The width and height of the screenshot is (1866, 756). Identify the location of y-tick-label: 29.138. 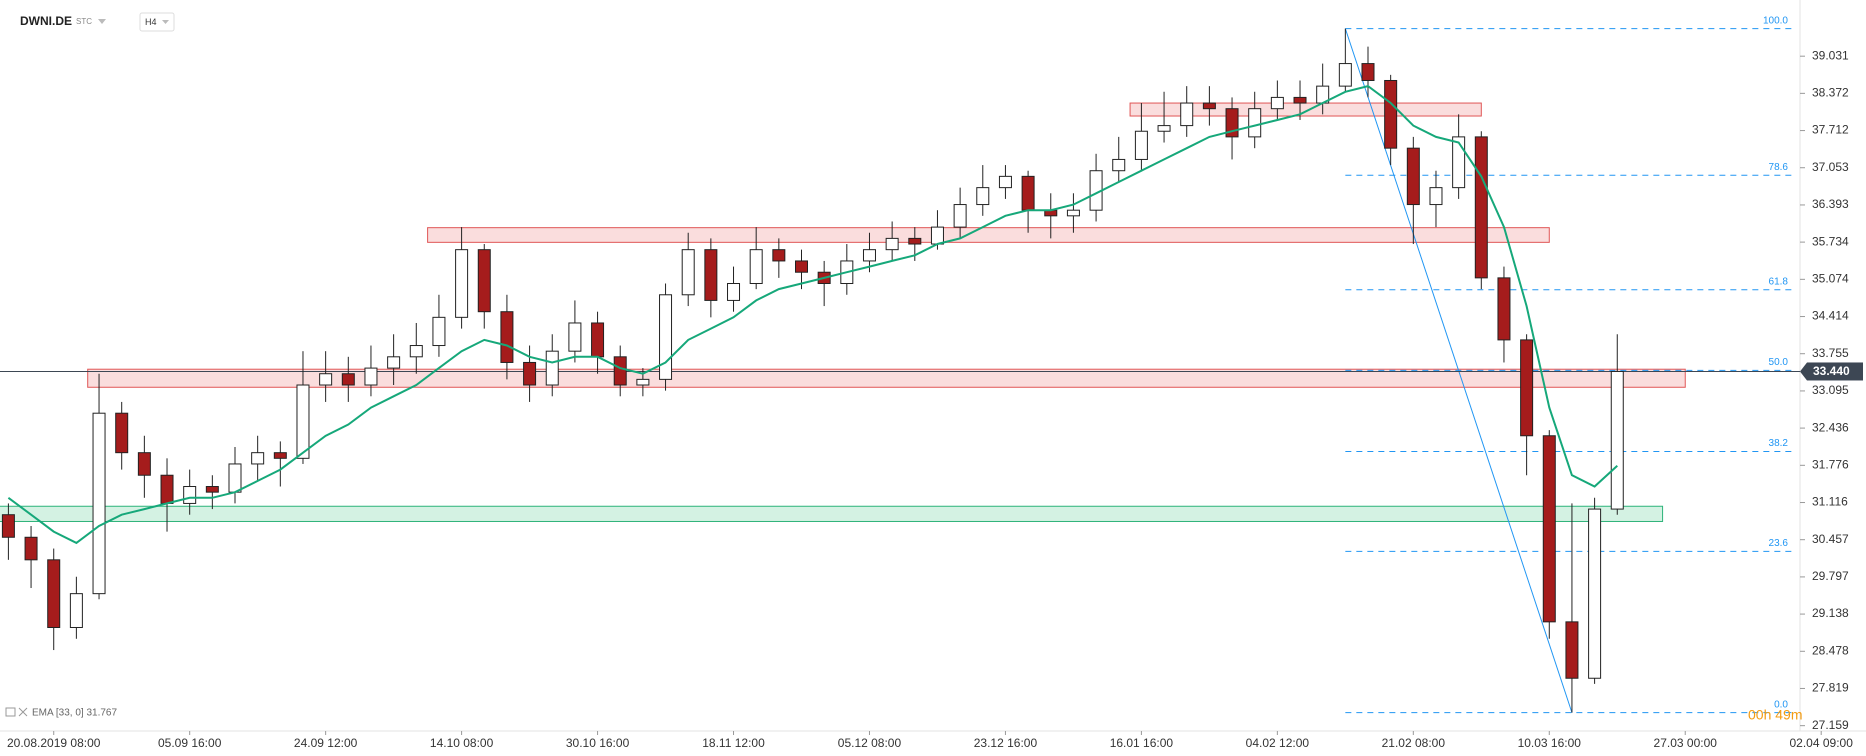
(1830, 613).